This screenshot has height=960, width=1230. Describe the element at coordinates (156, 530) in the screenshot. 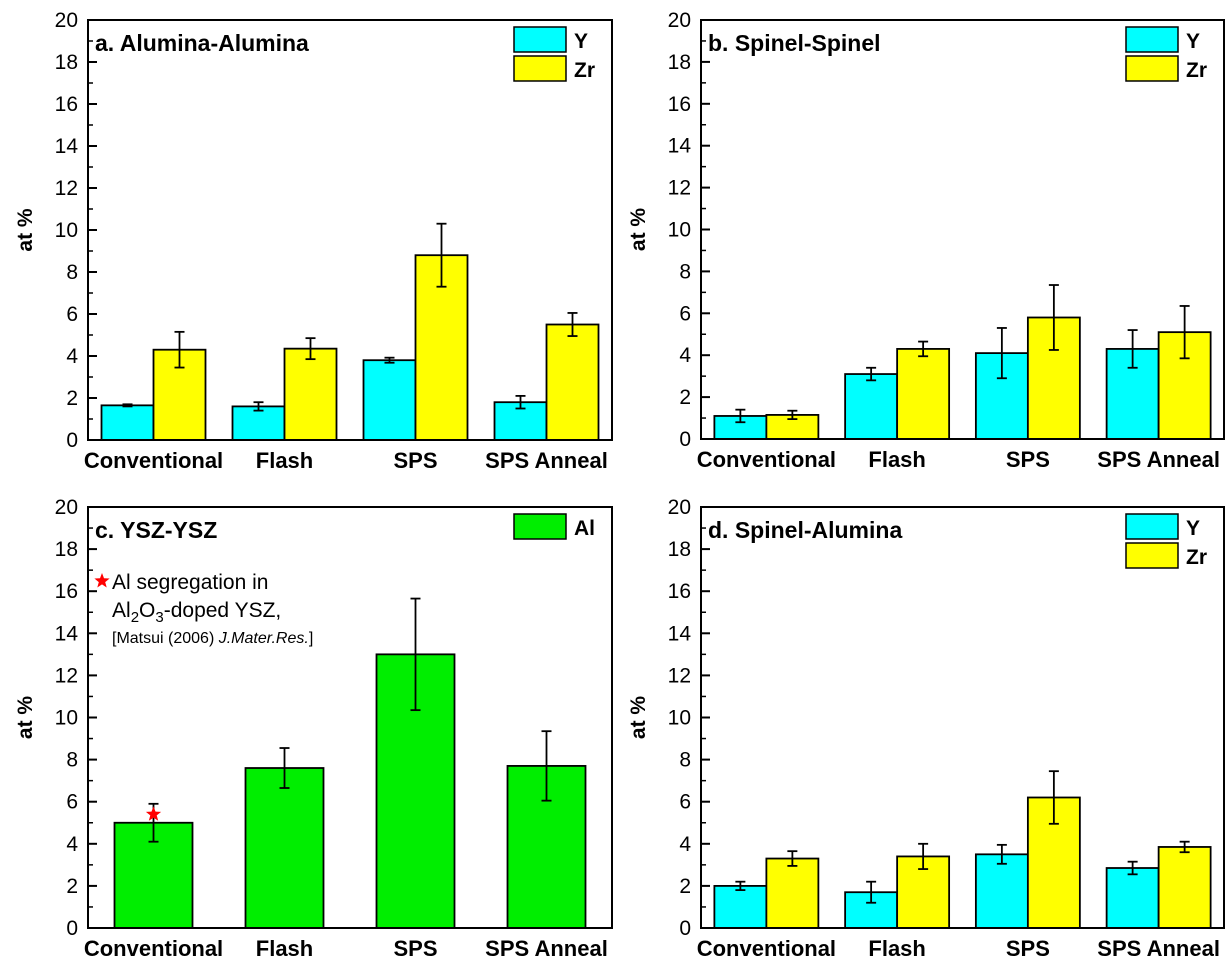

I see `panel-title: c. YSZ-YSZ` at that location.